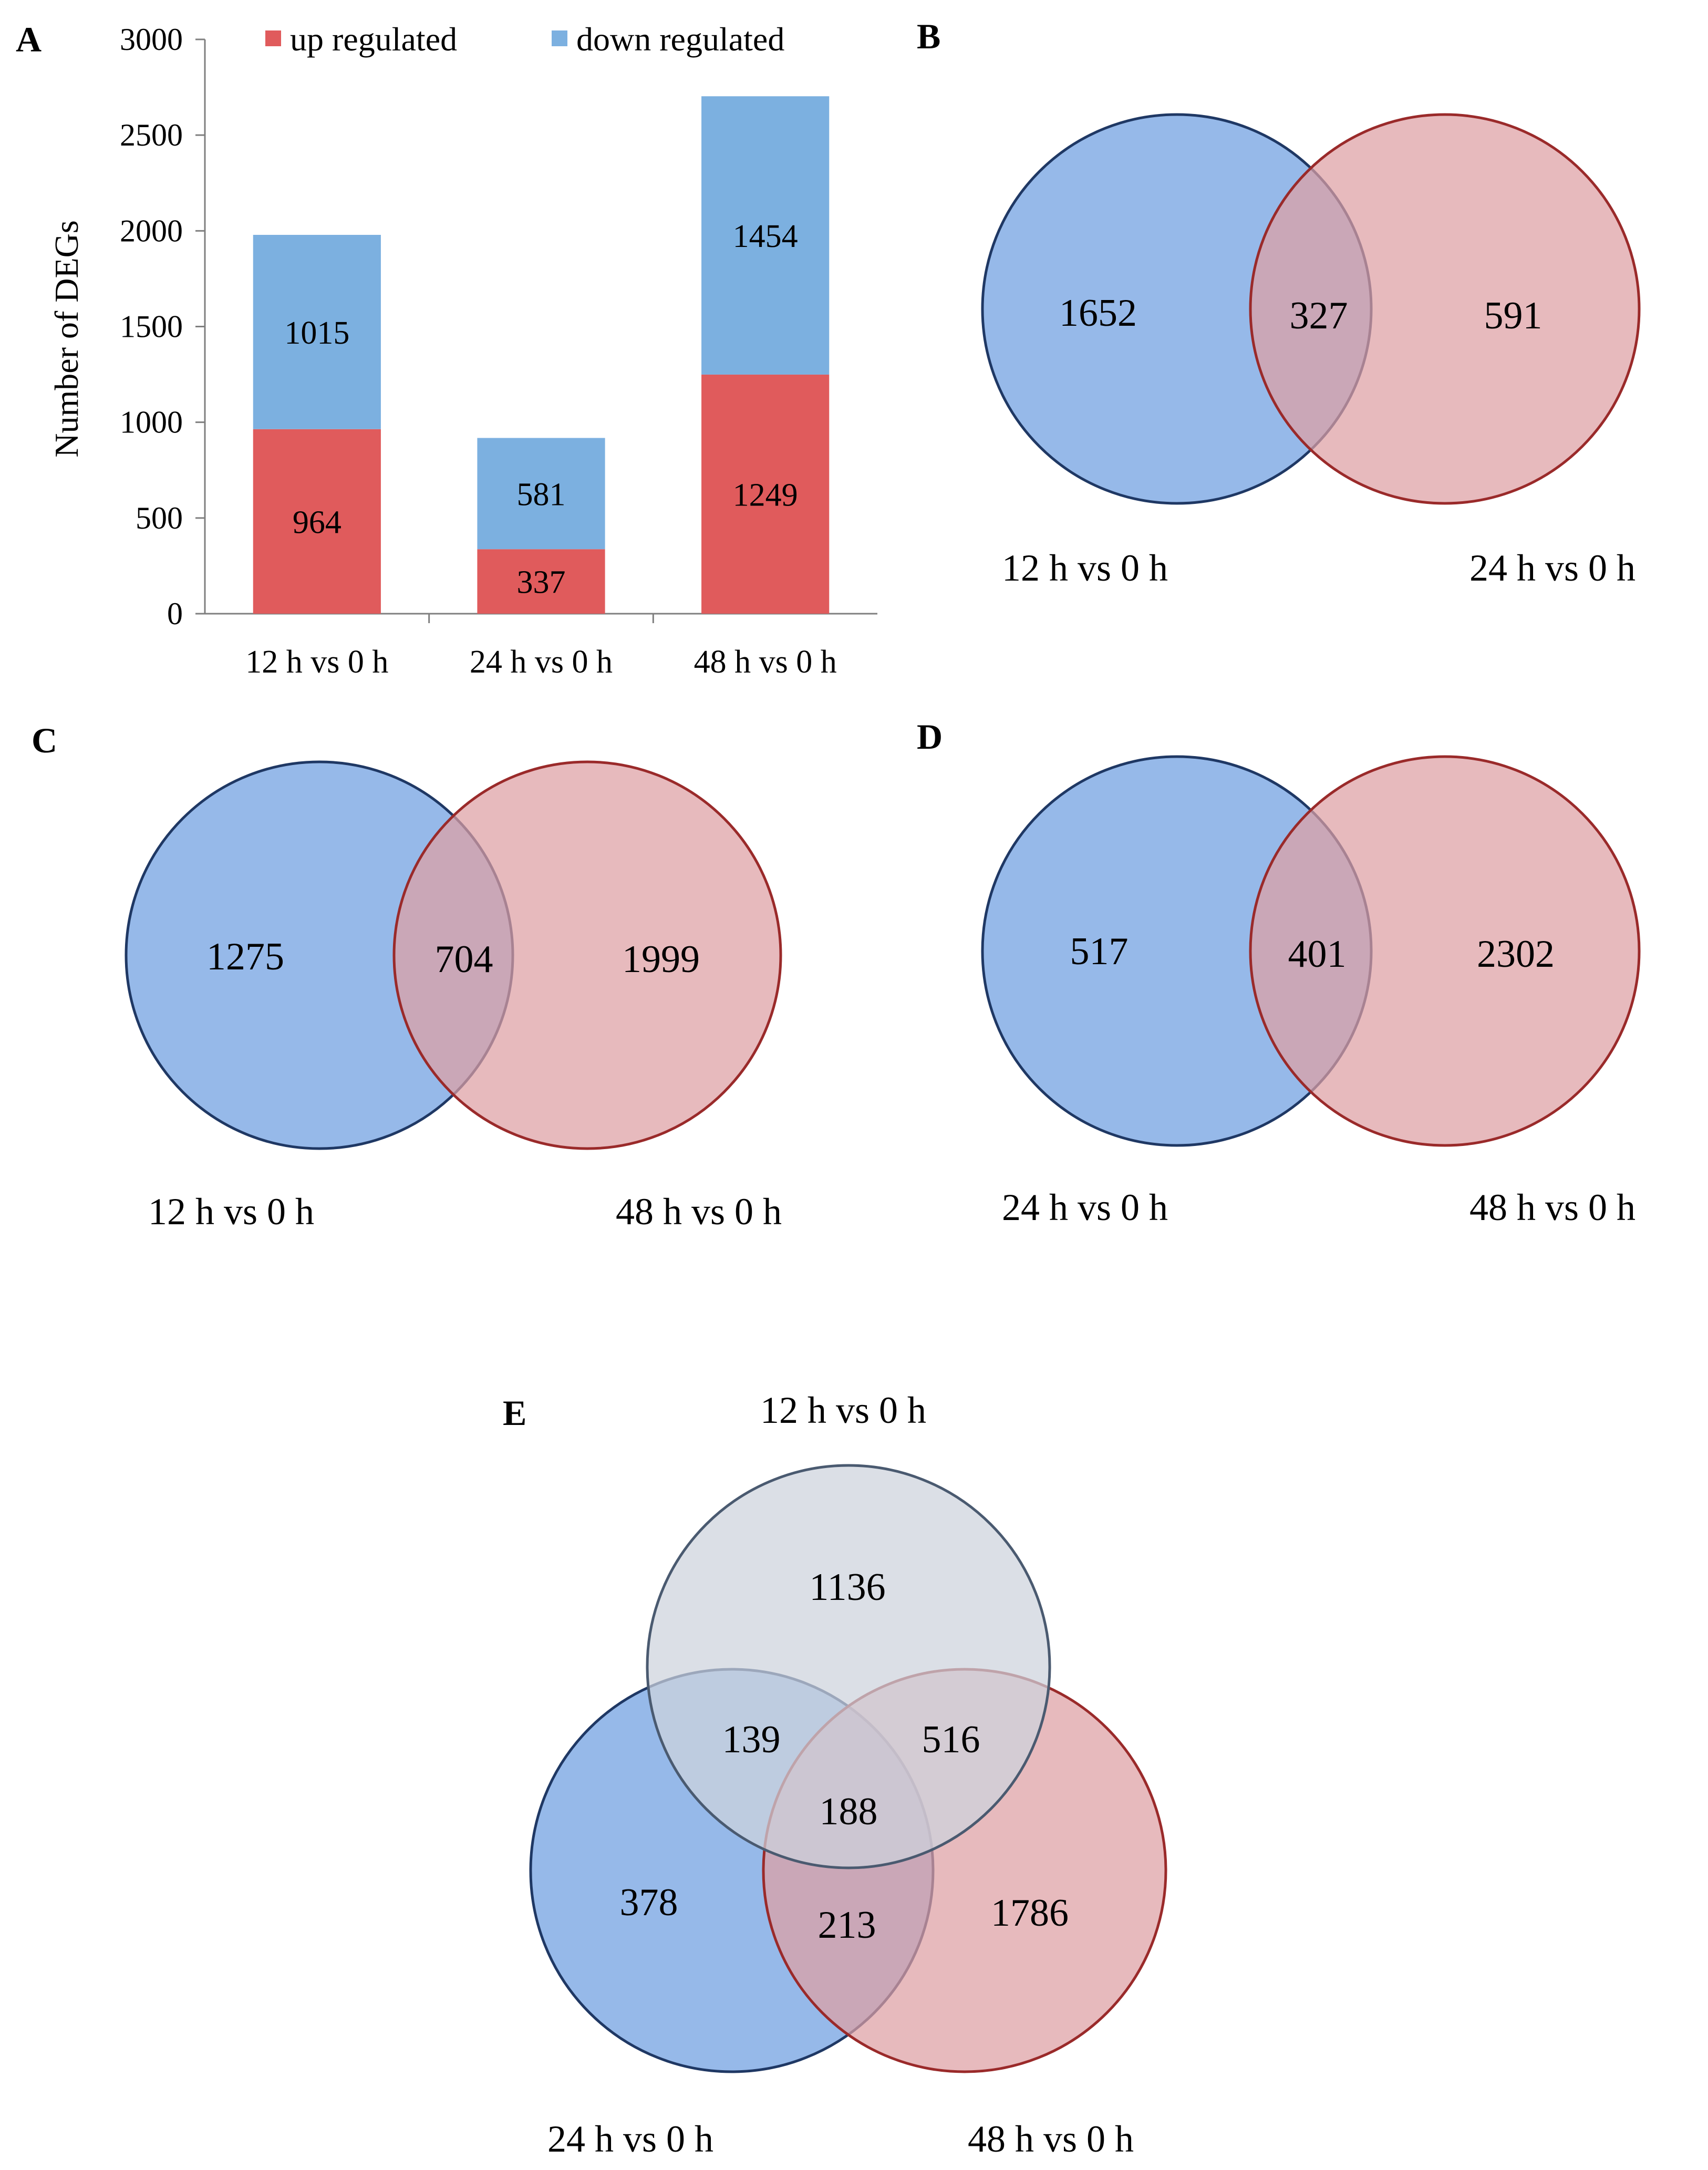  I want to click on data-label-up-3: 1249, so click(765, 495).